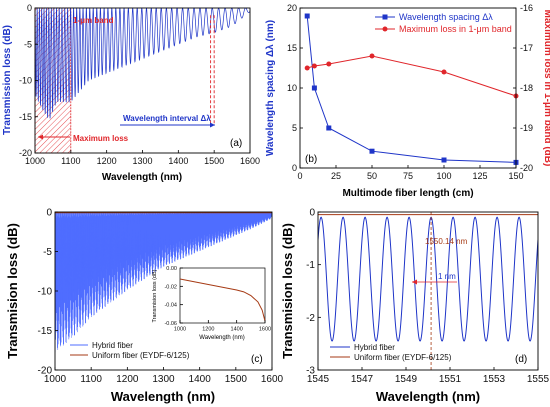  What do you see at coordinates (236, 143) in the screenshot?
I see `panel-label: (a)` at bounding box center [236, 143].